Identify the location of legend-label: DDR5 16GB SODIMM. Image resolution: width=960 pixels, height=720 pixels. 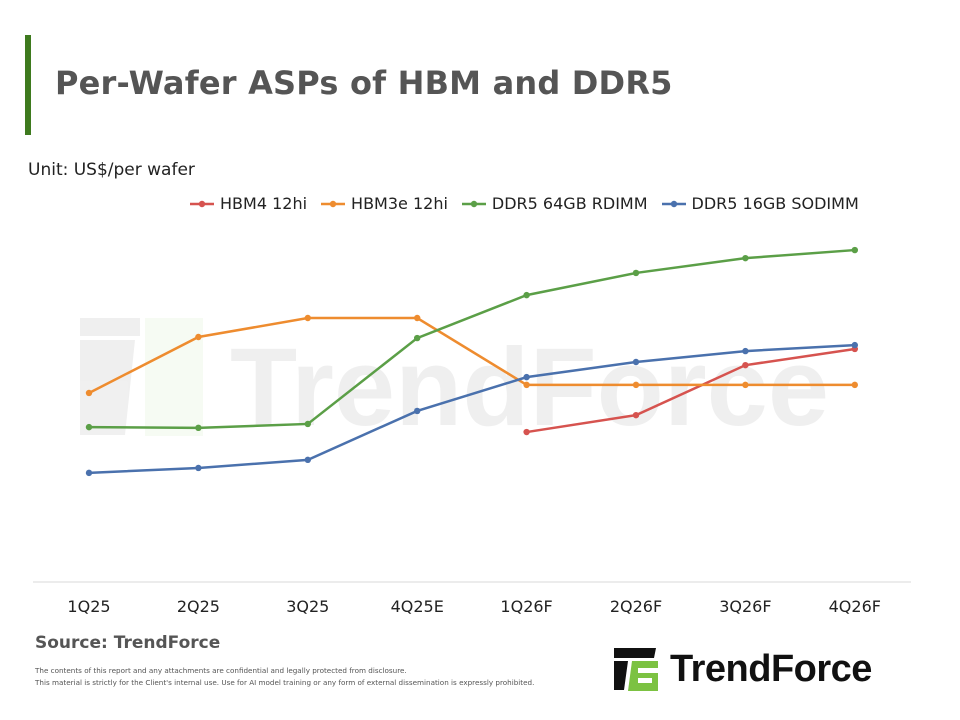
(775, 203).